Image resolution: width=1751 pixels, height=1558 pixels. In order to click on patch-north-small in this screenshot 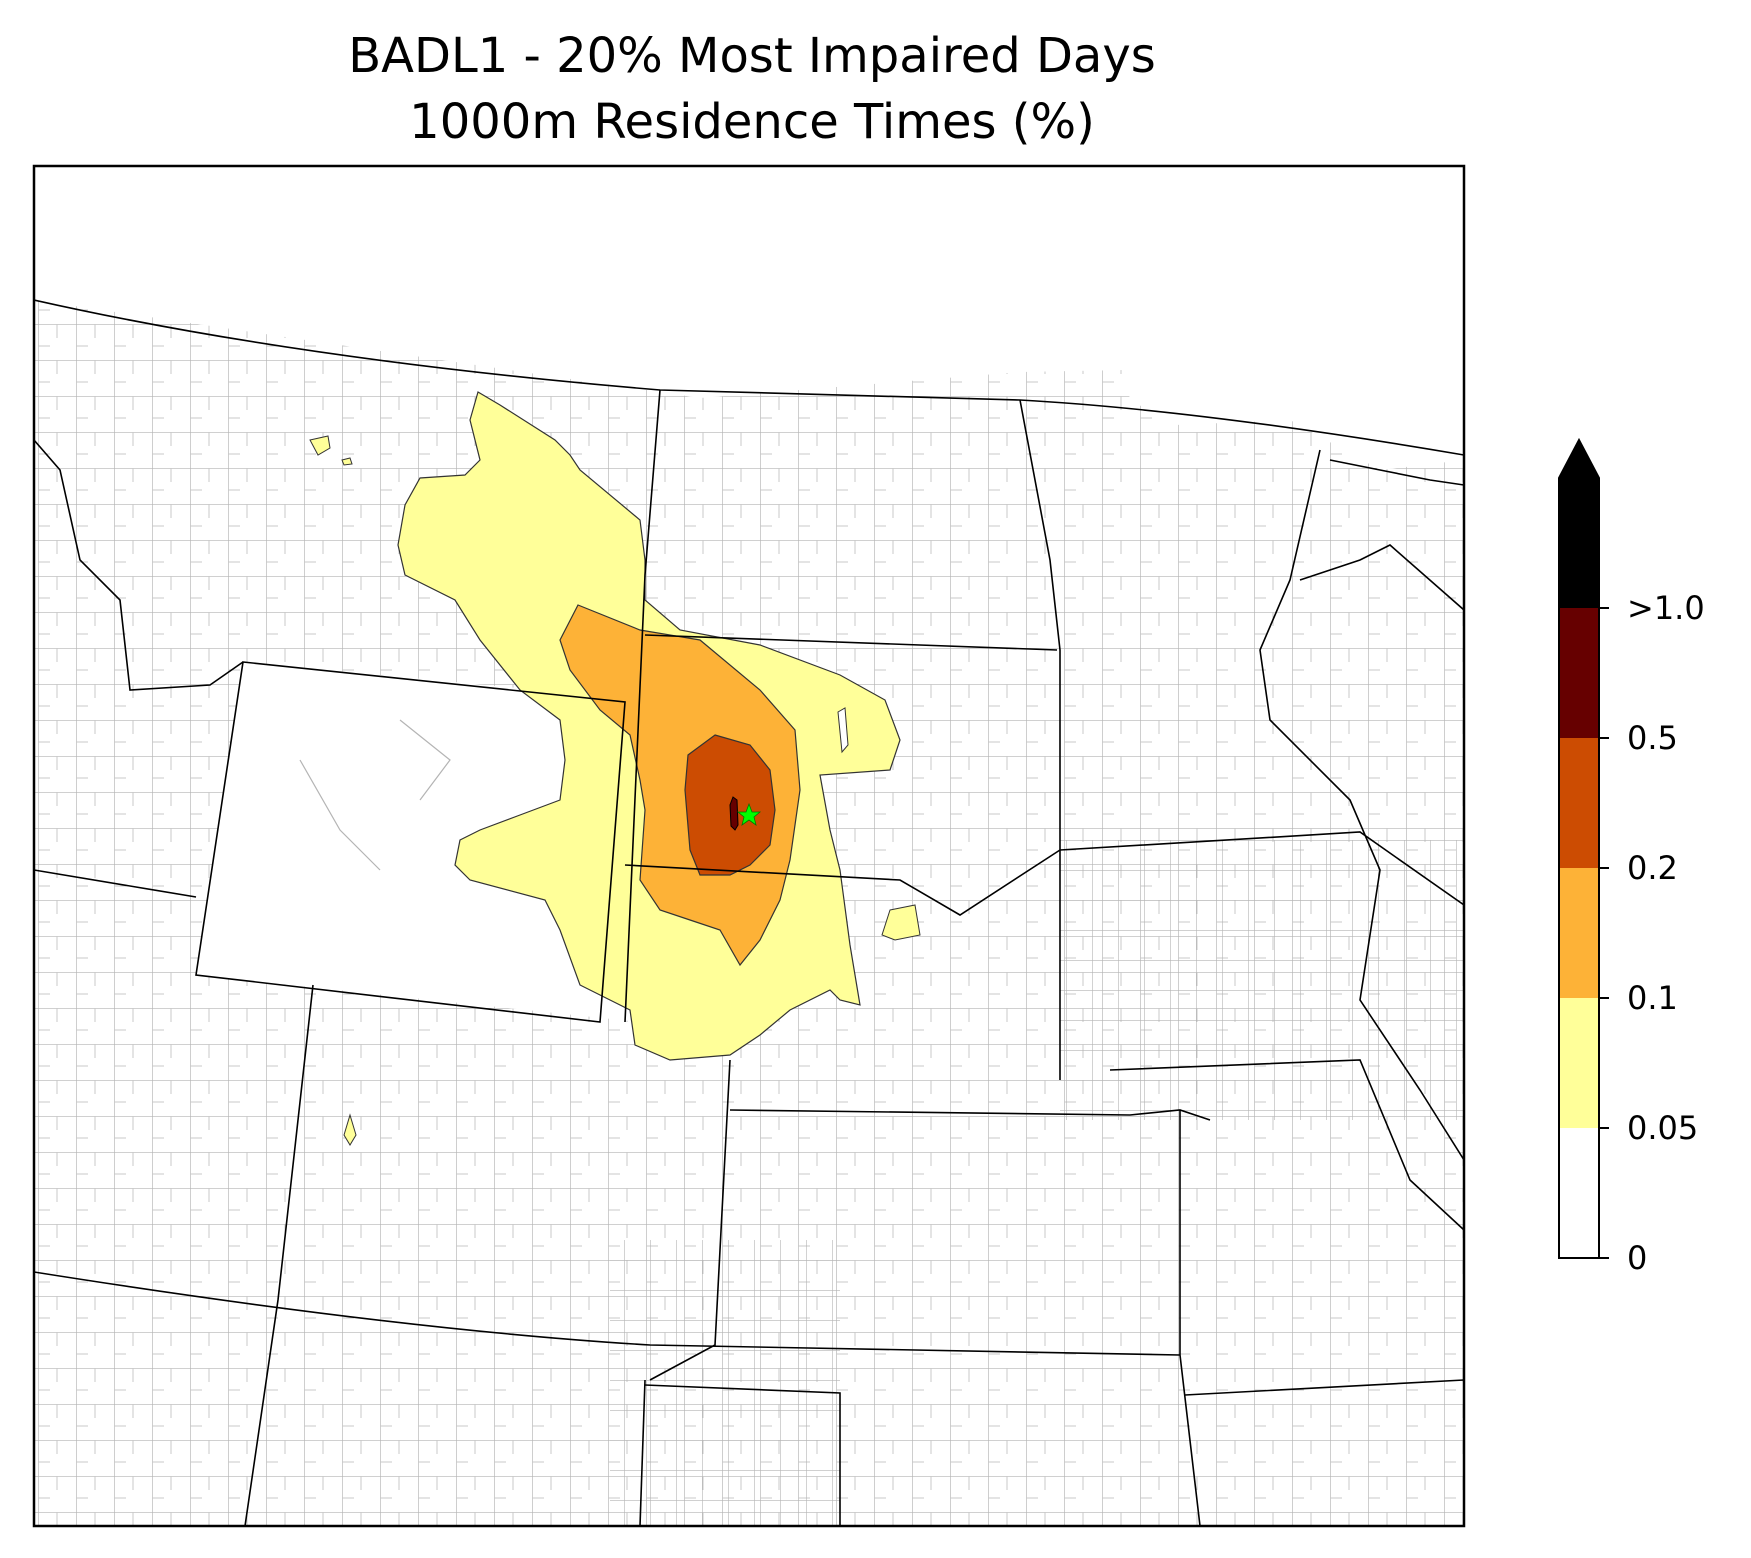, I will do `click(347, 461)`.